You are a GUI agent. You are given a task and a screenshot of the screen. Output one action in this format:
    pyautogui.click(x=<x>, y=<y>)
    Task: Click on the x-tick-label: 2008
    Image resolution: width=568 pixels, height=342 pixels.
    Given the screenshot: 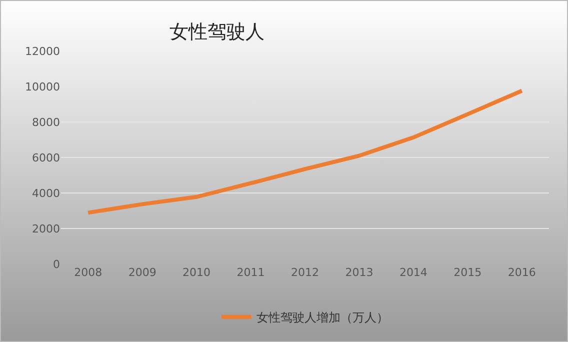 What is the action you would take?
    pyautogui.click(x=88, y=272)
    